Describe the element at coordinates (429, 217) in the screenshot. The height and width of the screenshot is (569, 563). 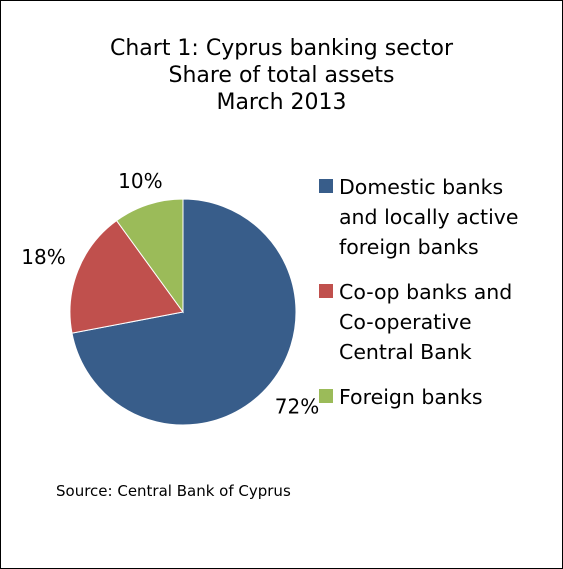
I see `legend-label-line: and locally active` at that location.